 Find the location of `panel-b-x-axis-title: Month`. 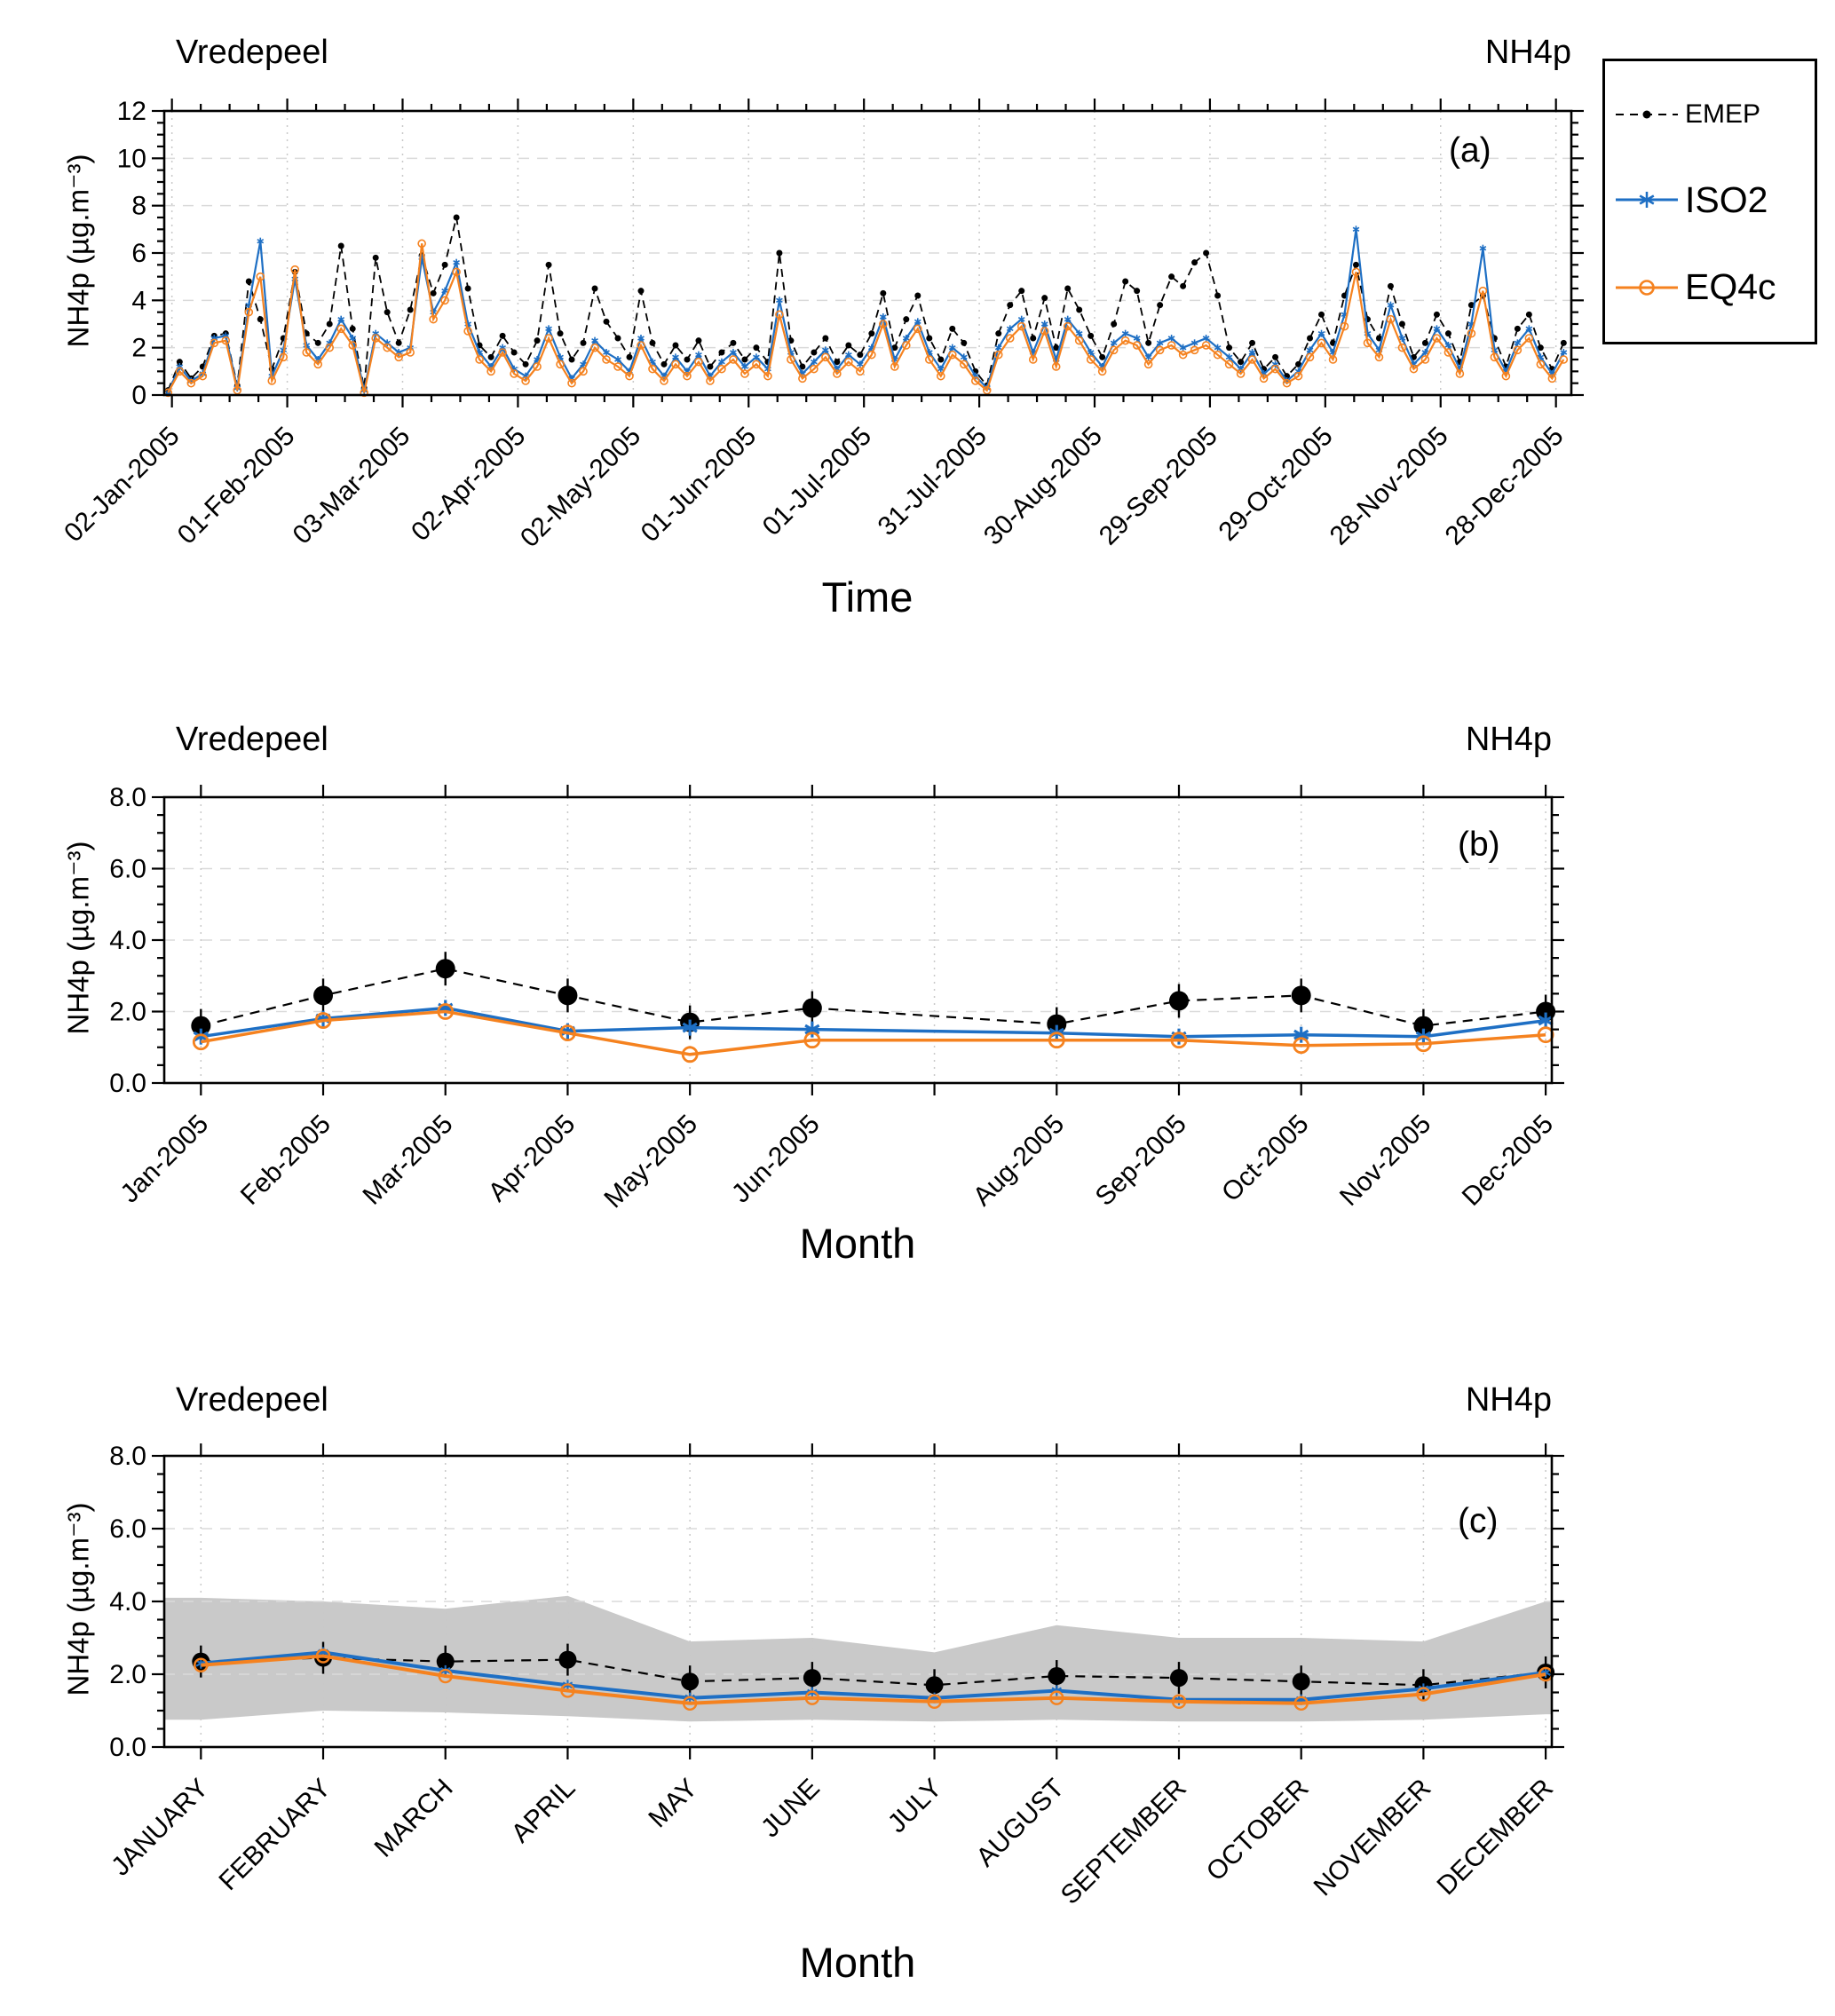

panel-b-x-axis-title: Month is located at coordinates (858, 1243).